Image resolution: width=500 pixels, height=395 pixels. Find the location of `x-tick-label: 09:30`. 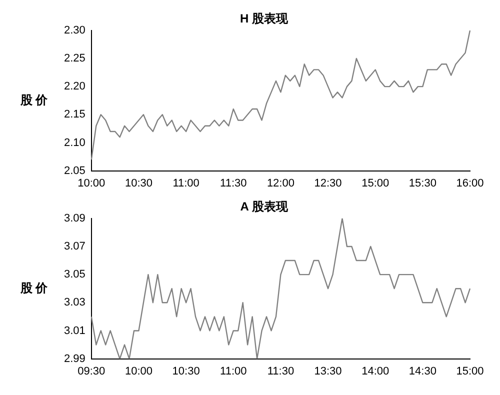

x-tick-label: 09:30 is located at coordinates (92, 371).